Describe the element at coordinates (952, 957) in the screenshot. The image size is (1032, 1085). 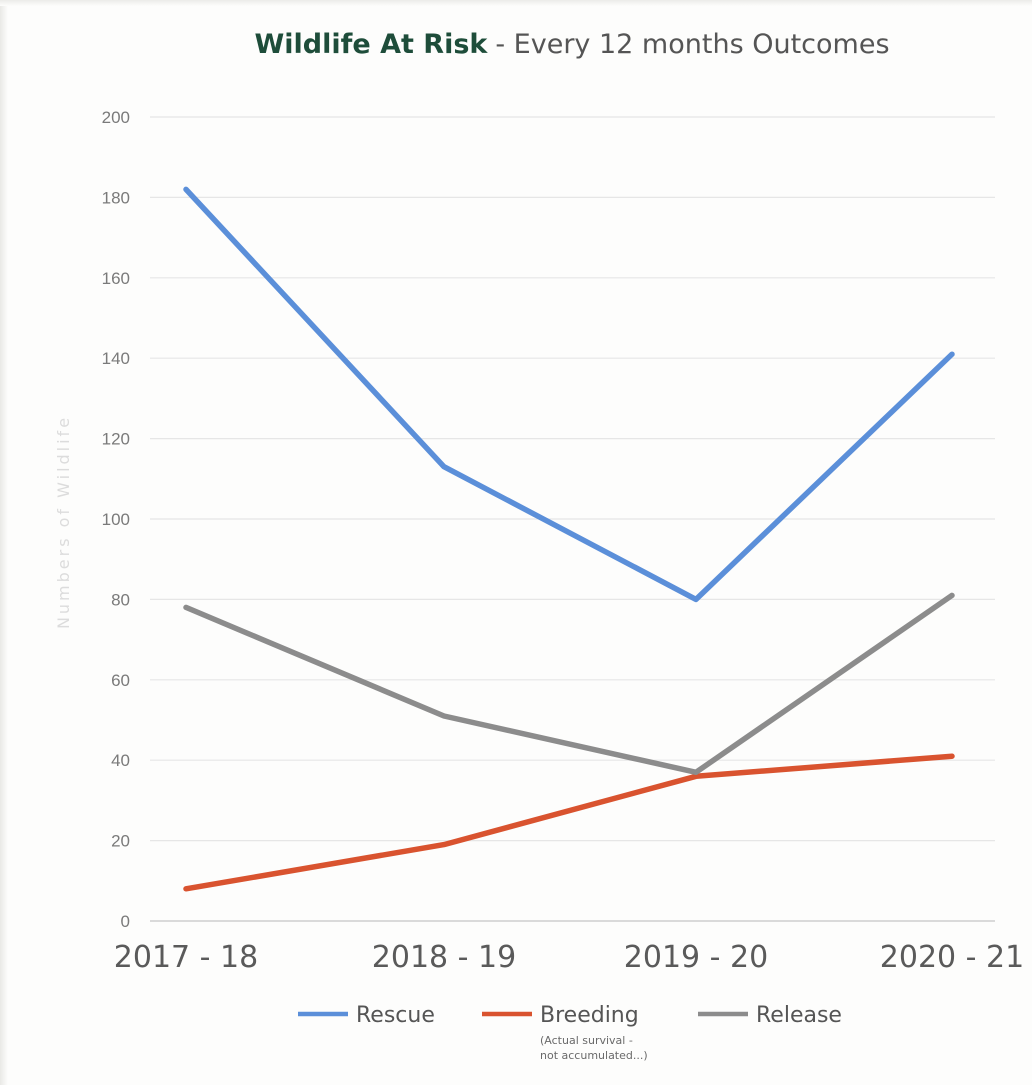
I see `x-tick-label: 2020 - 21` at that location.